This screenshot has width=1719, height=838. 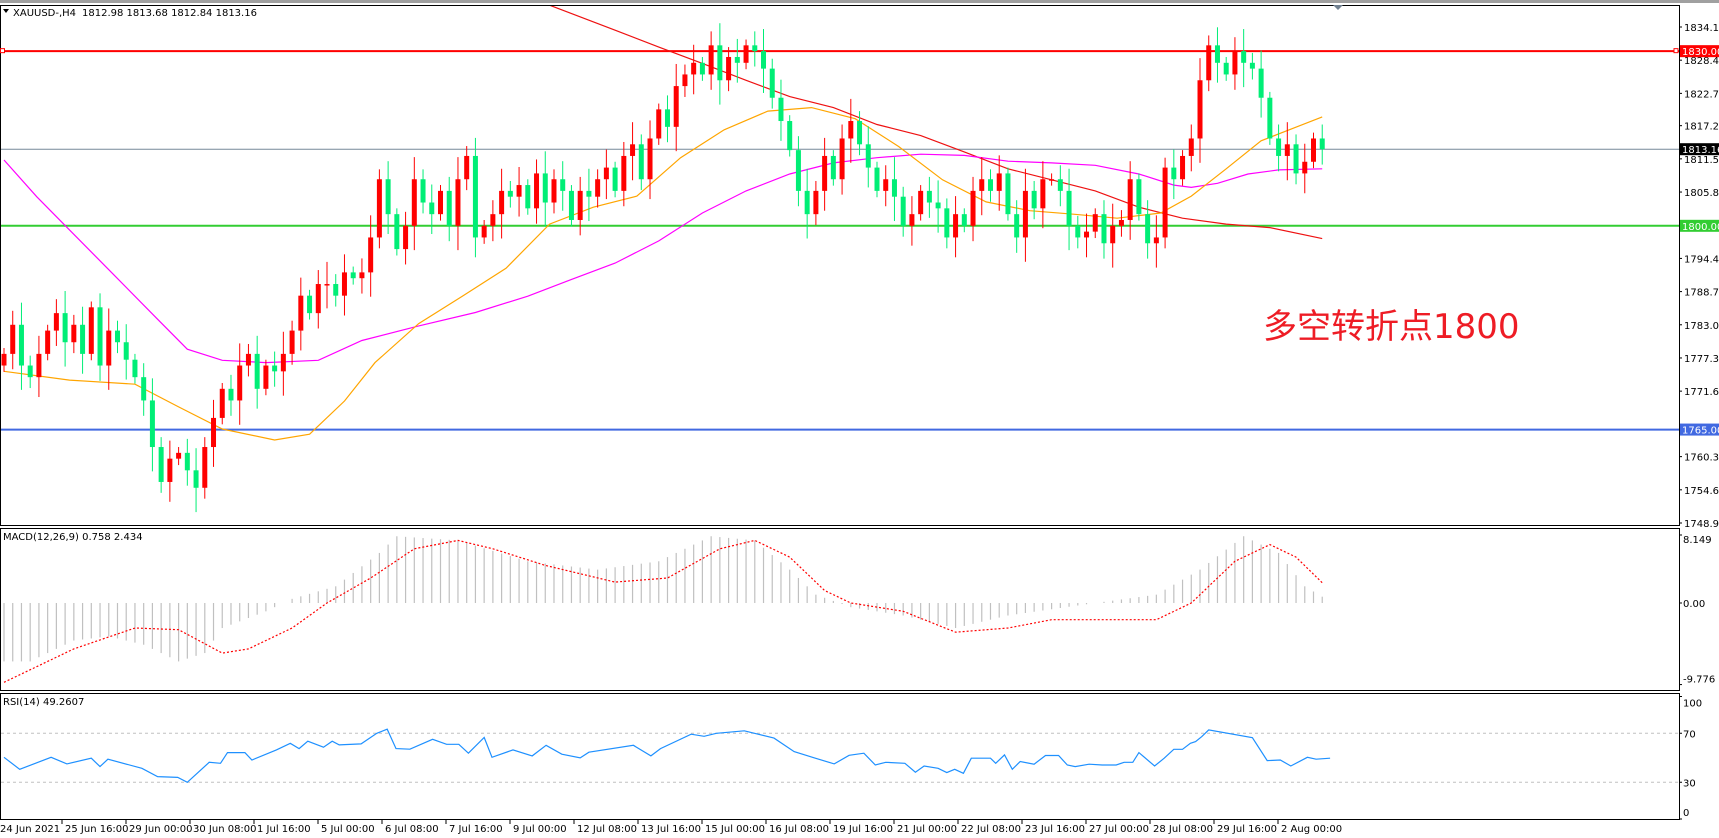 I want to click on time-tick-label: 24 Jun 2021, so click(x=30, y=829).